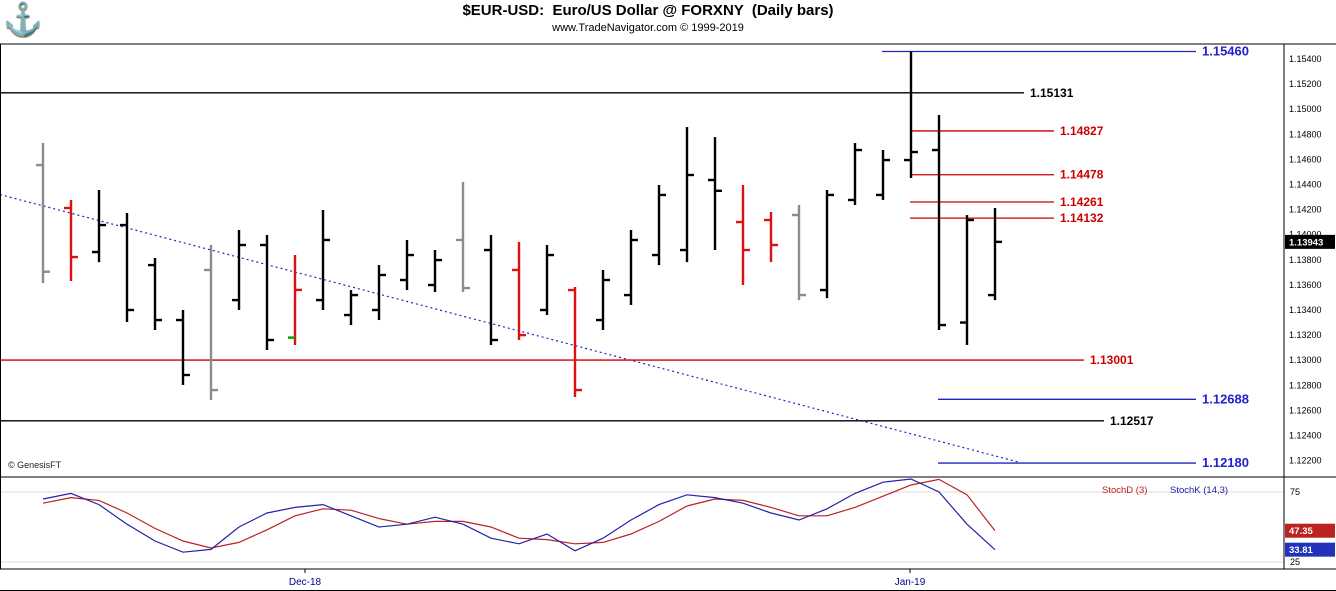 The height and width of the screenshot is (591, 1336). Describe the element at coordinates (1225, 51) in the screenshot. I see `level-label-1.15460: 1.15460` at that location.